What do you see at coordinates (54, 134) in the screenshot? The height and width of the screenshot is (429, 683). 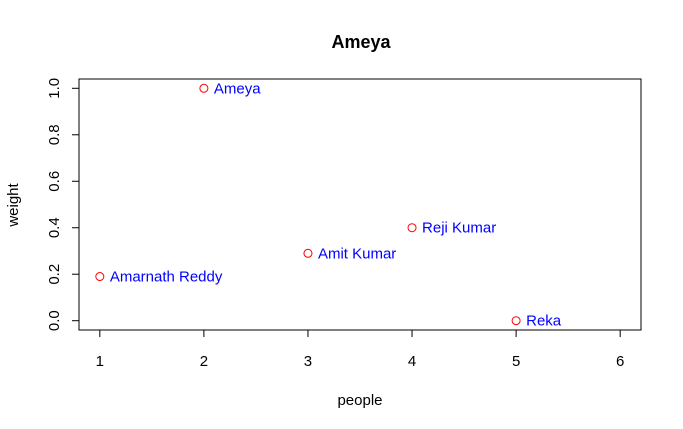 I see `y-tick-label: 0.8` at bounding box center [54, 134].